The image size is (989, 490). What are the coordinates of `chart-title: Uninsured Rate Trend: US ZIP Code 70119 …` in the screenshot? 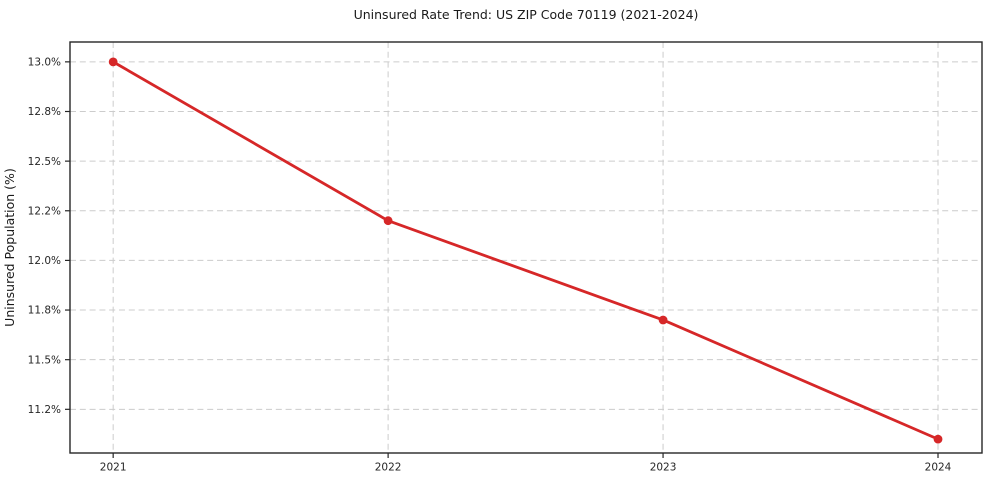 It's located at (526, 14).